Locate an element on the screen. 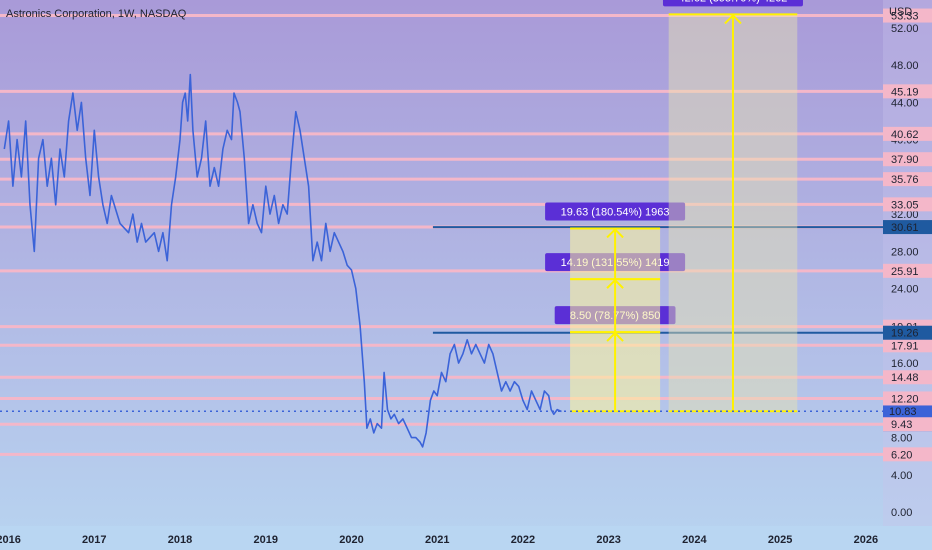  x-tick-label: 2024 is located at coordinates (694, 540).